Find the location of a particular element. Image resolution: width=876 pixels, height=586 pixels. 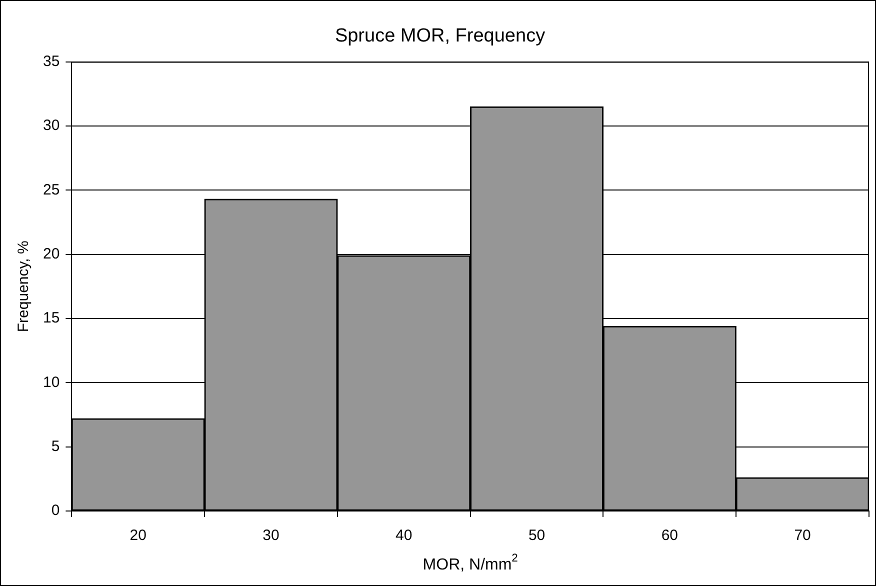

y-tick-label: 20 is located at coordinates (51, 253).